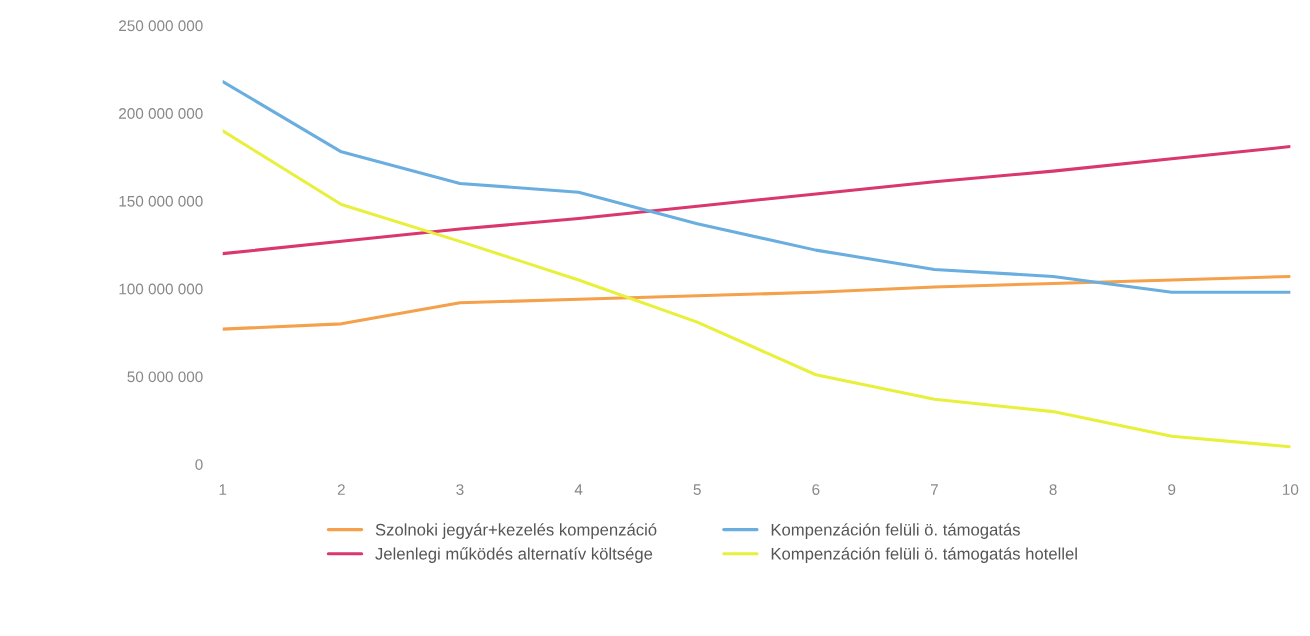  What do you see at coordinates (816, 489) in the screenshot?
I see `x-tick-label: 6` at bounding box center [816, 489].